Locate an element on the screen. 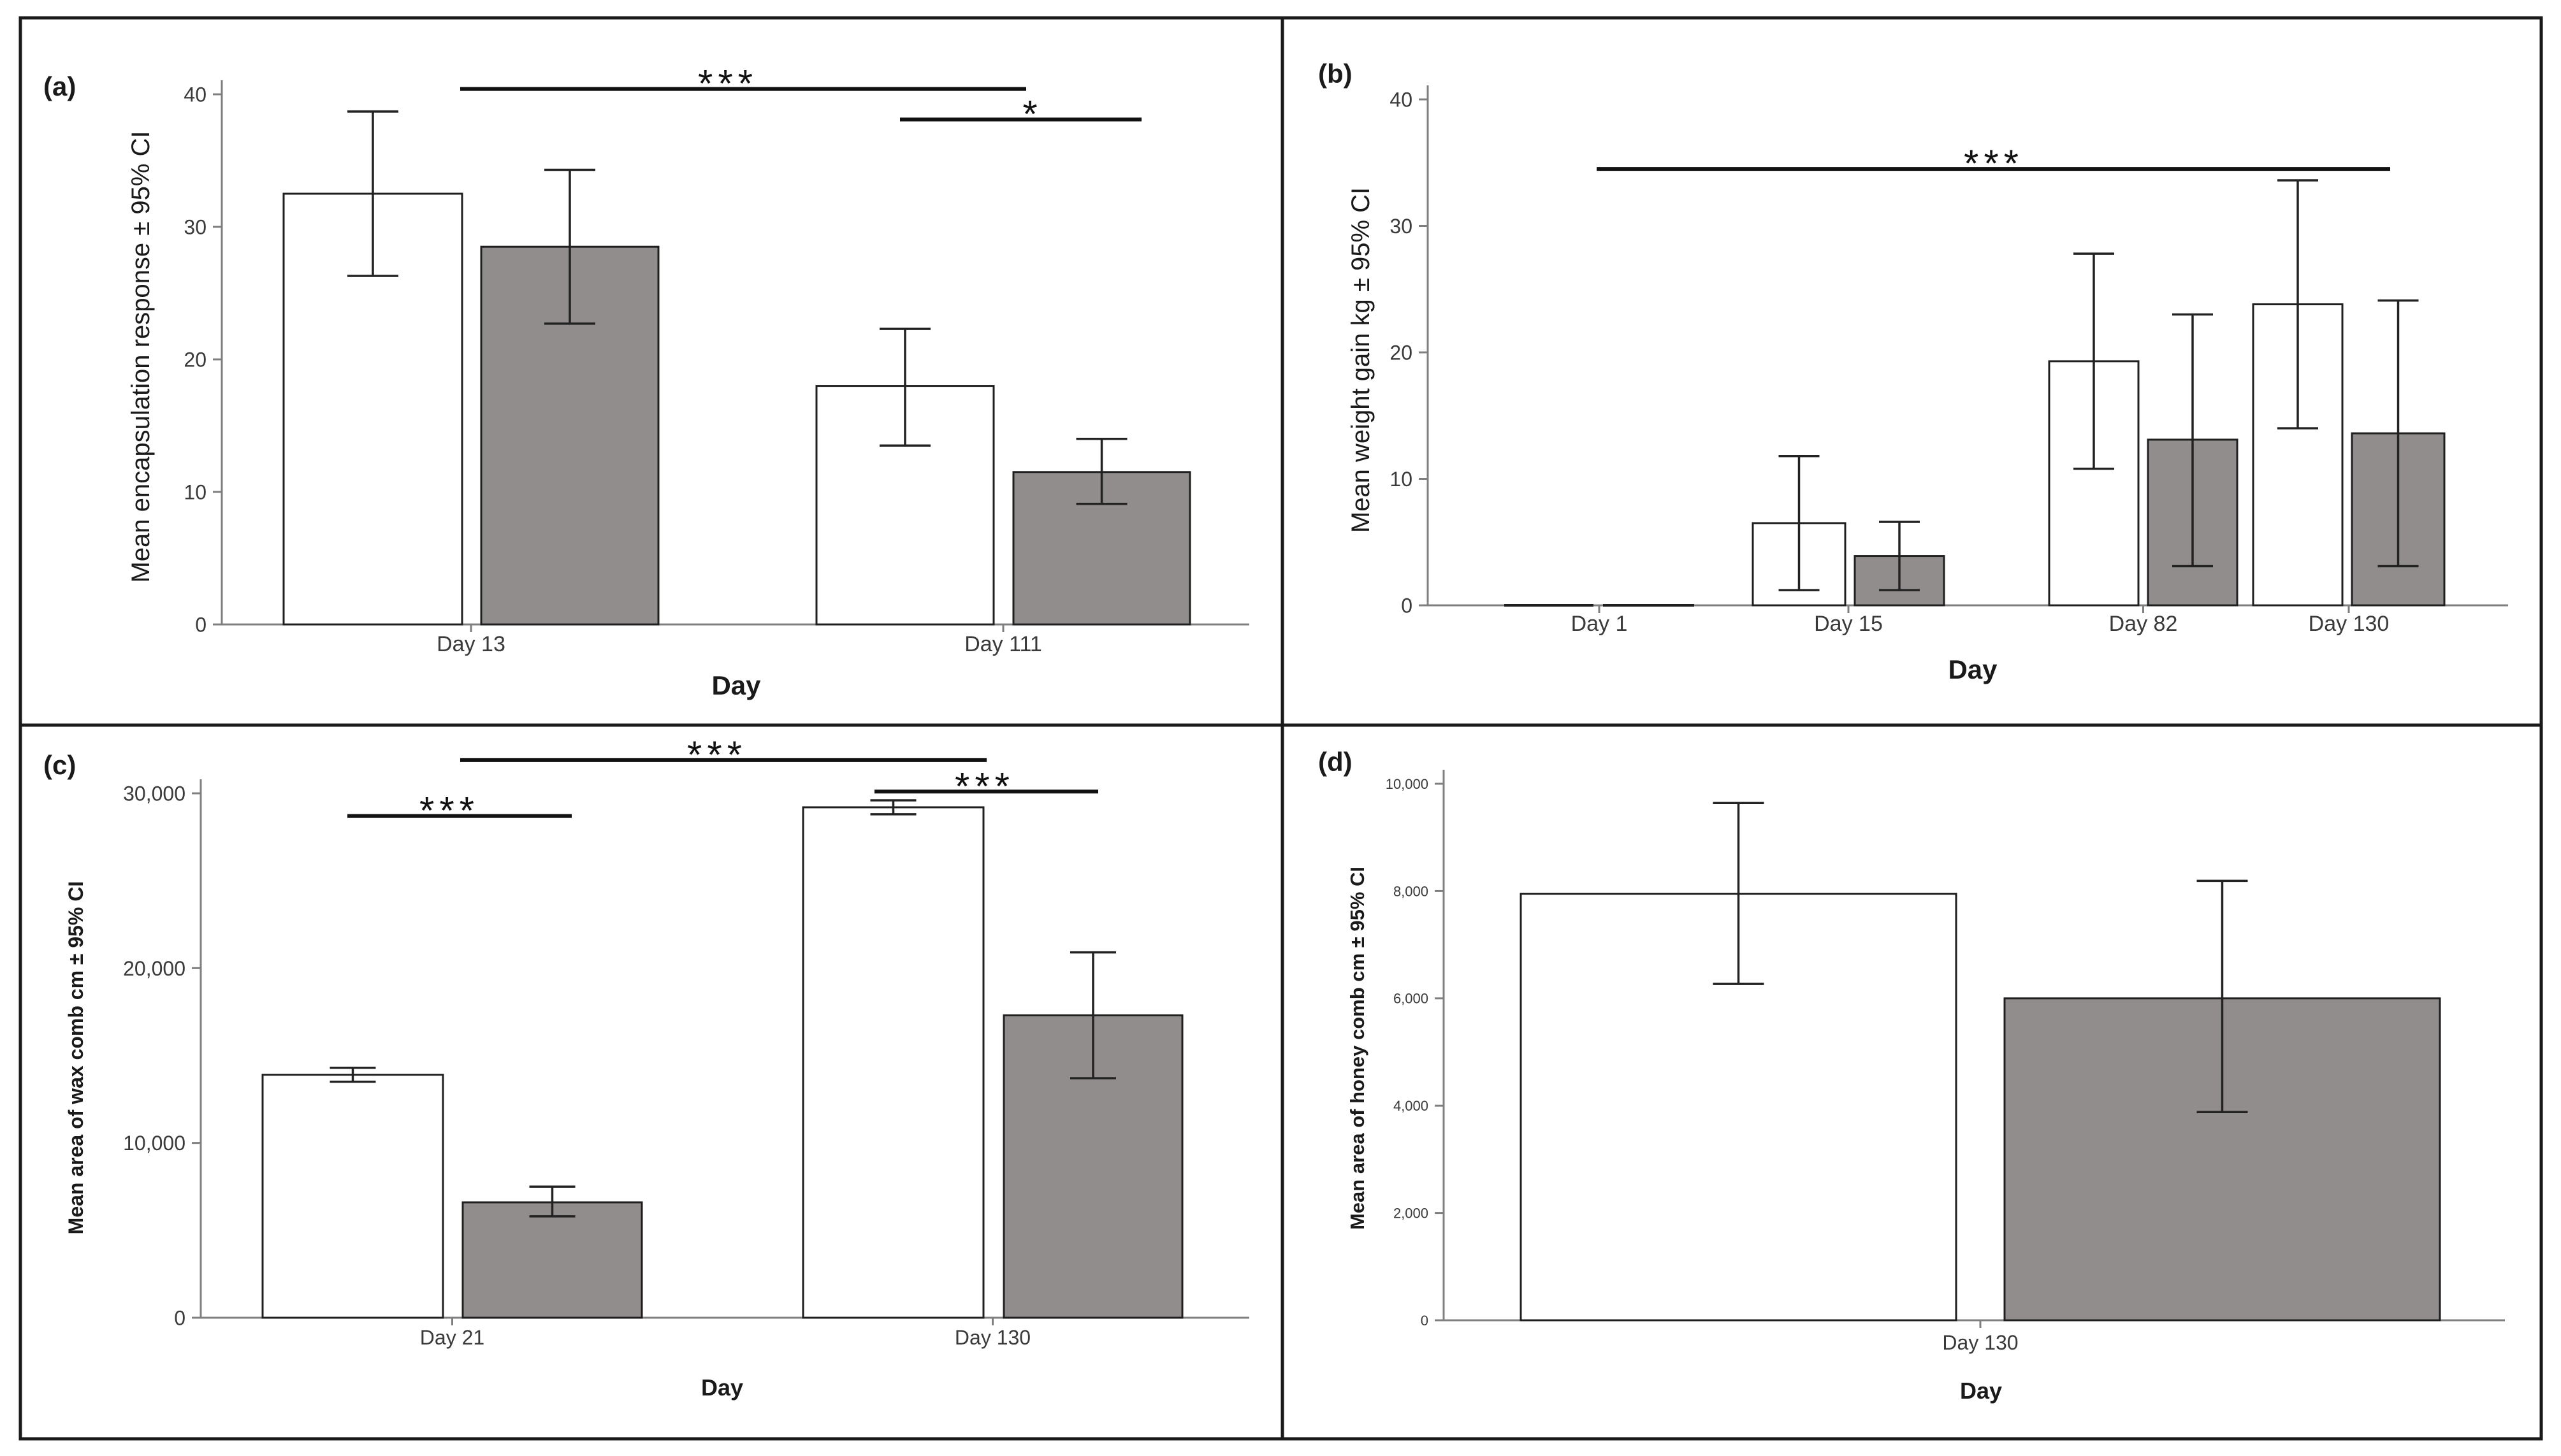  panel-c-xlabel: Day is located at coordinates (722, 1387).